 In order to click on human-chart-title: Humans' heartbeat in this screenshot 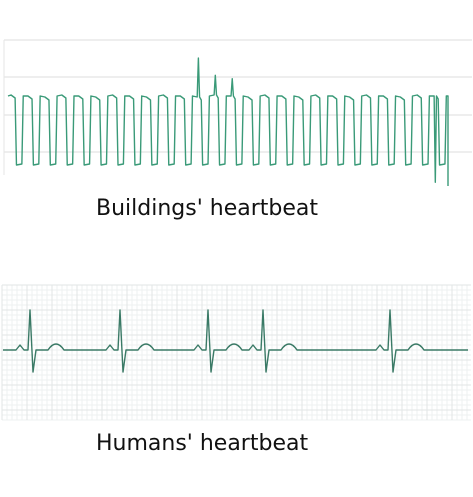, I will do `click(202, 443)`.